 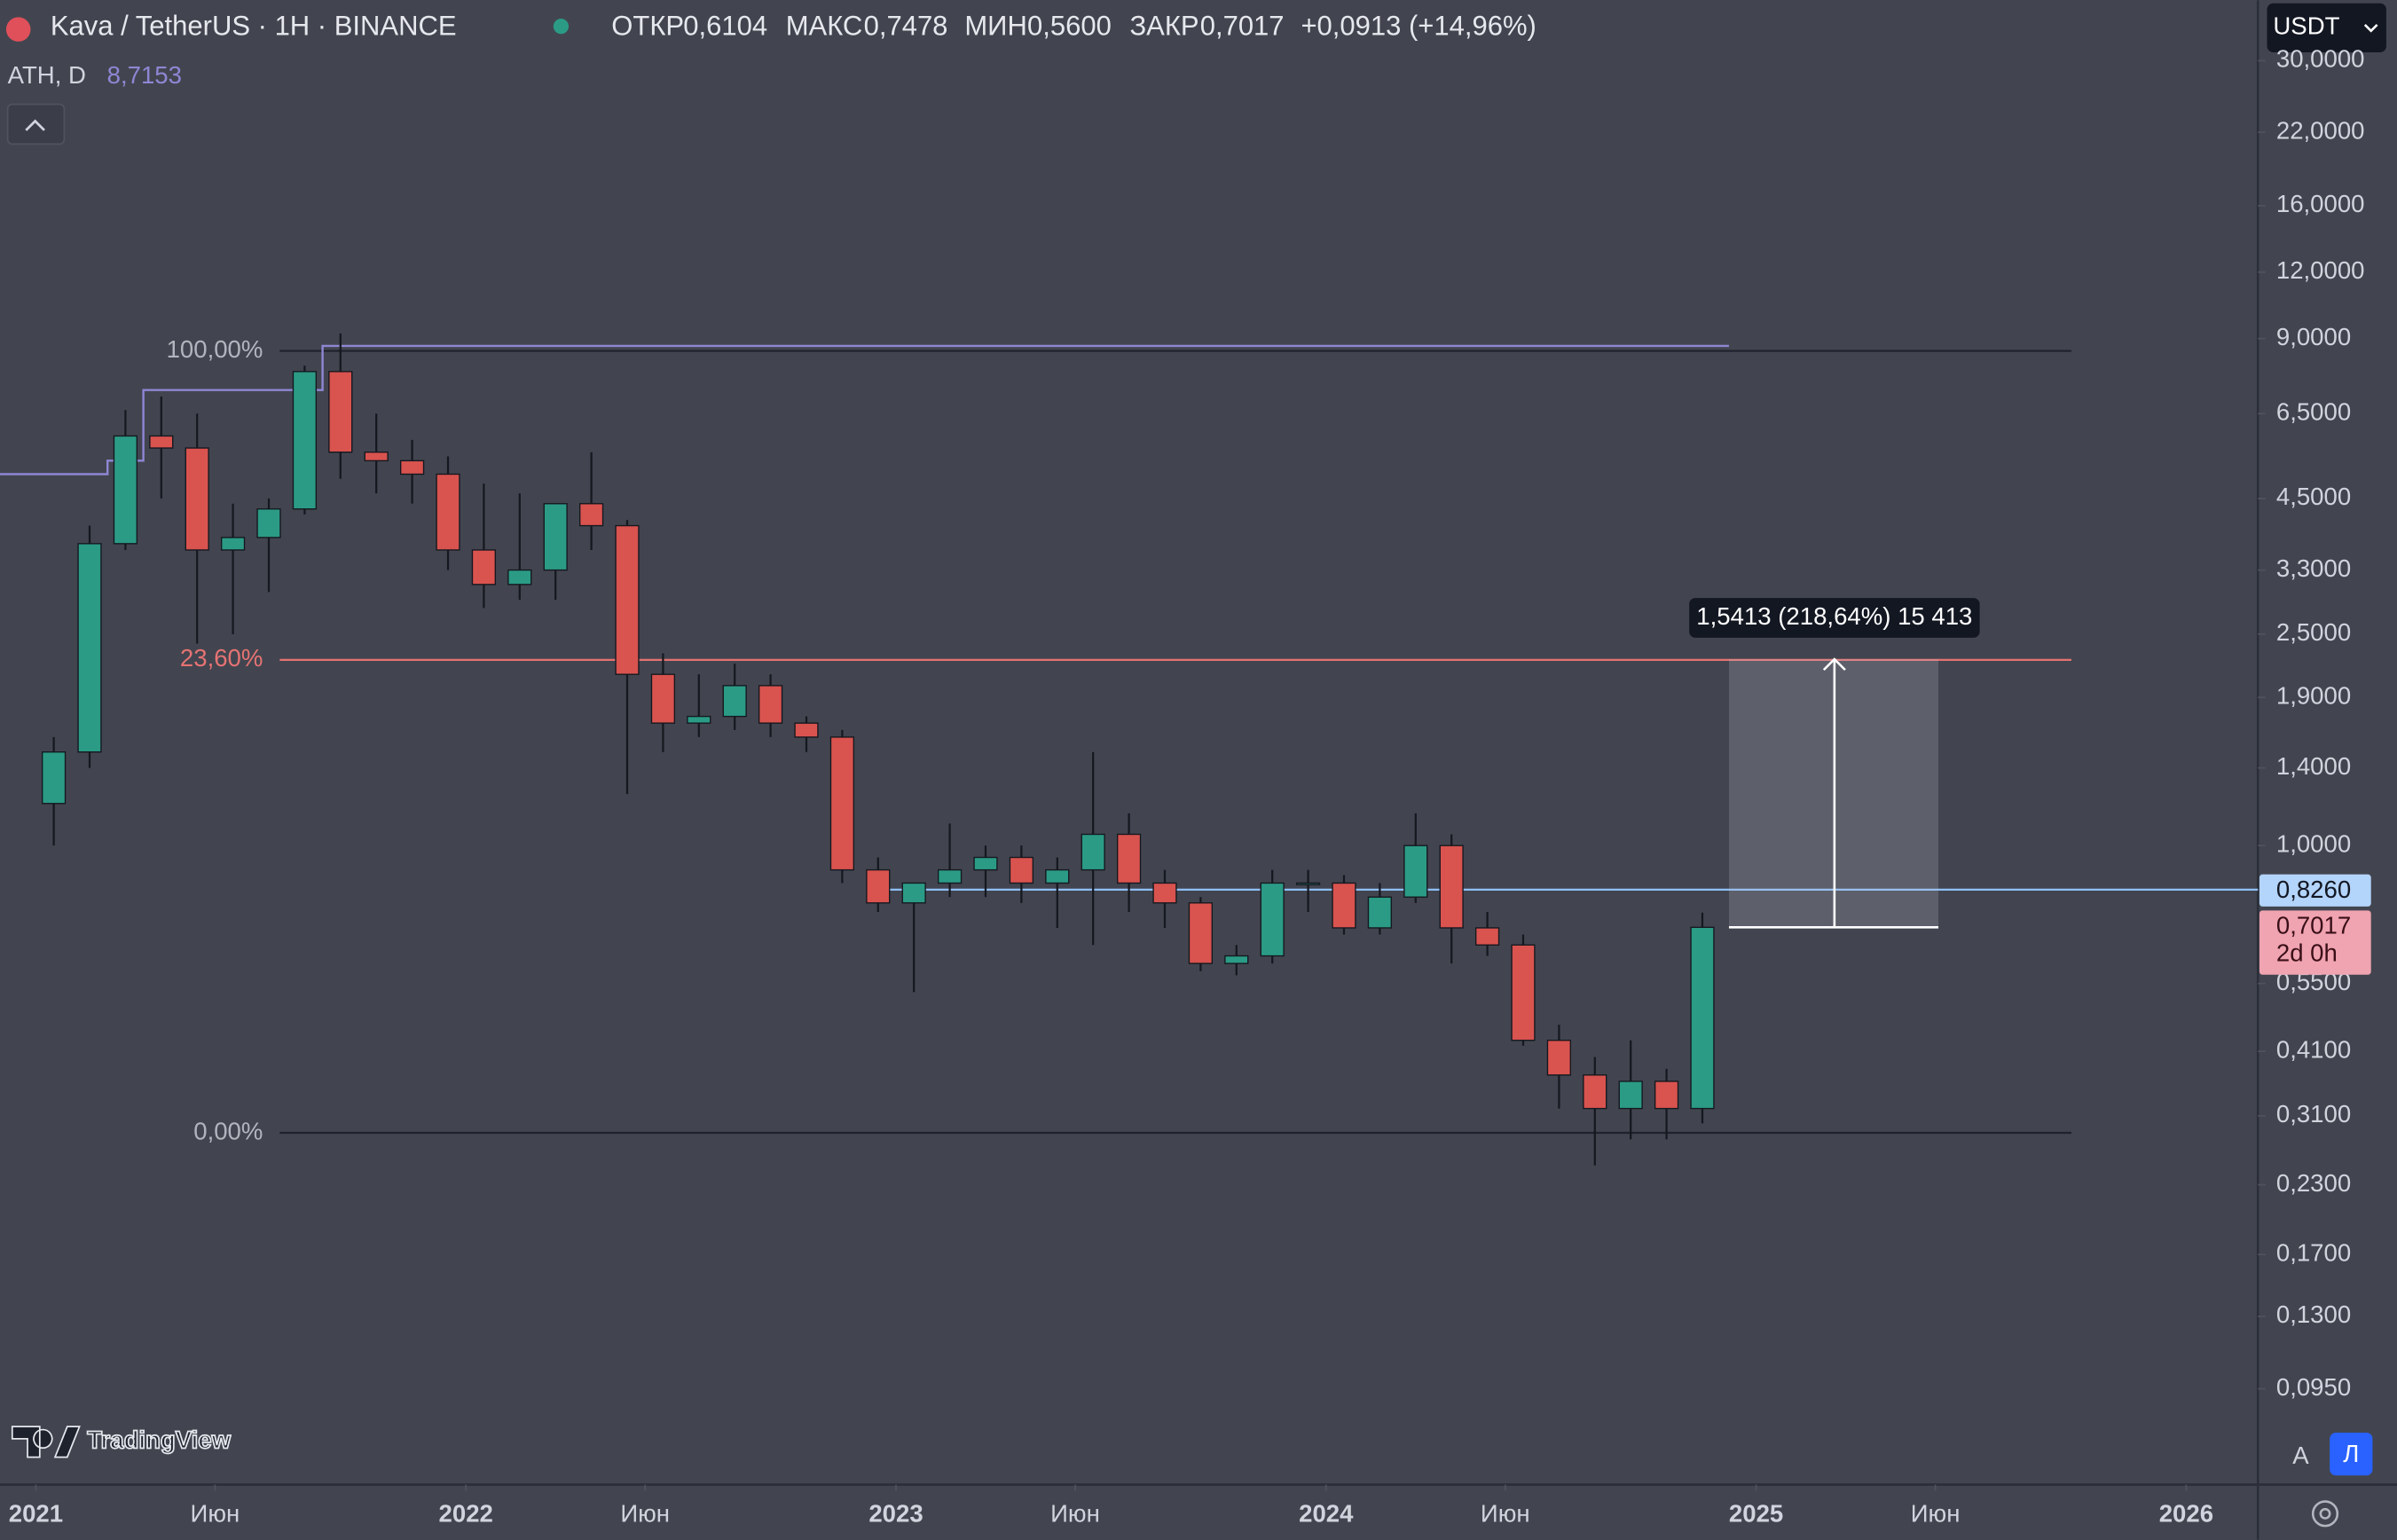 I want to click on y-tick-label: 0,4100, so click(x=2313, y=1049).